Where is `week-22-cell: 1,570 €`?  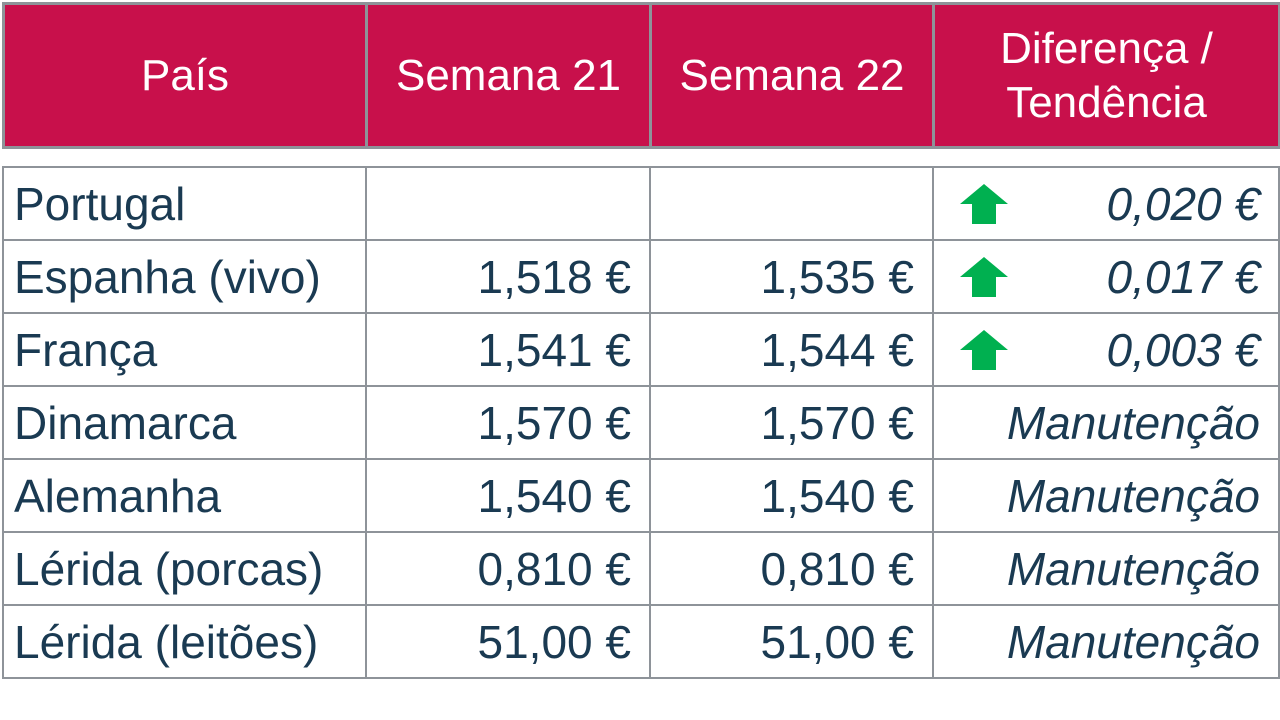
week-22-cell: 1,570 € is located at coordinates (791, 422).